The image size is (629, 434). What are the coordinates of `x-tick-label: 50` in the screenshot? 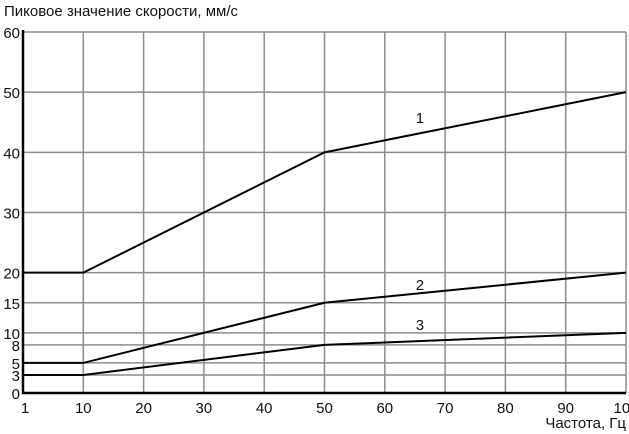 It's located at (324, 408).